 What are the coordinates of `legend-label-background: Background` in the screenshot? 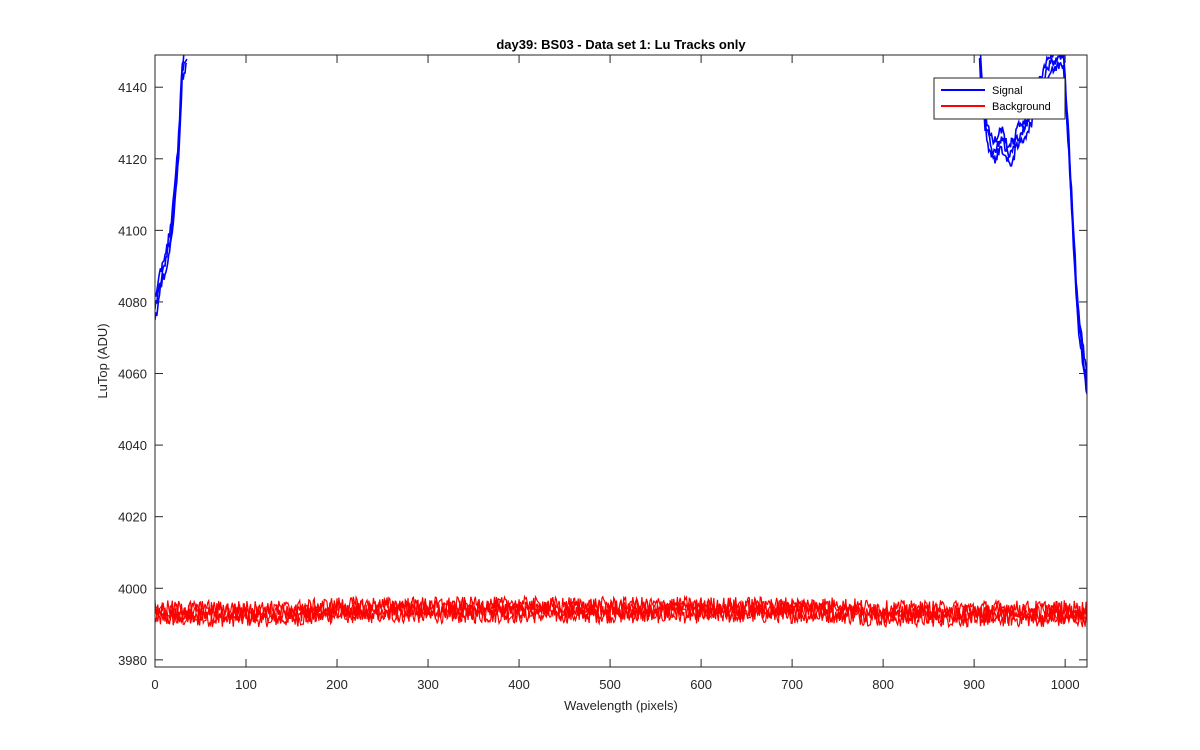 It's located at (1021, 107).